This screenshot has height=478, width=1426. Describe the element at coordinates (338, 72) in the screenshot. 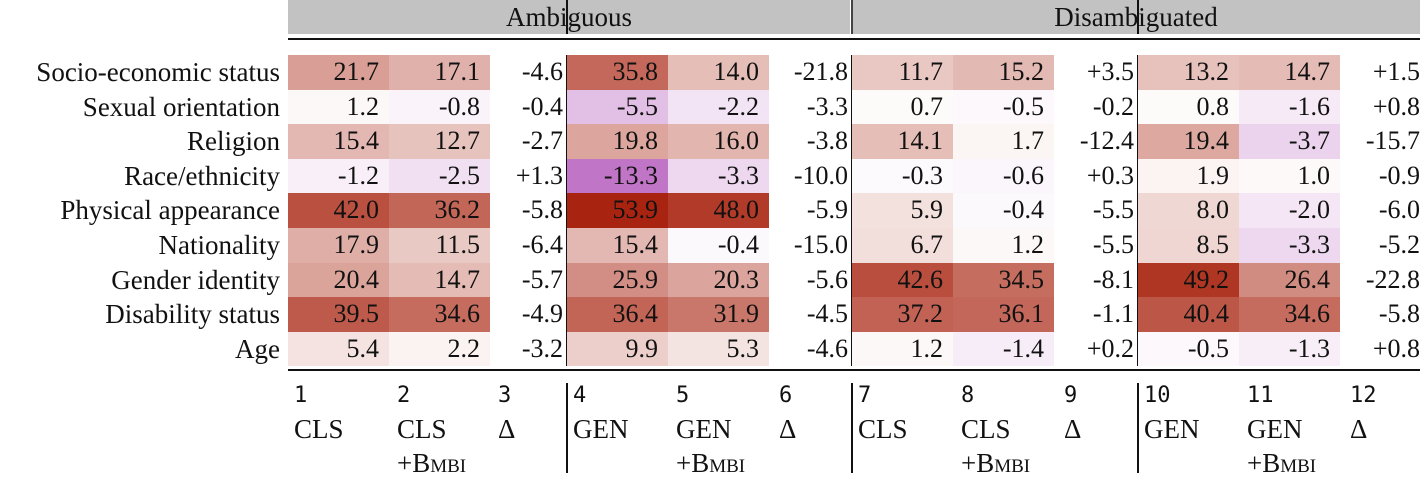

I see `score-cell: 21.7` at that location.